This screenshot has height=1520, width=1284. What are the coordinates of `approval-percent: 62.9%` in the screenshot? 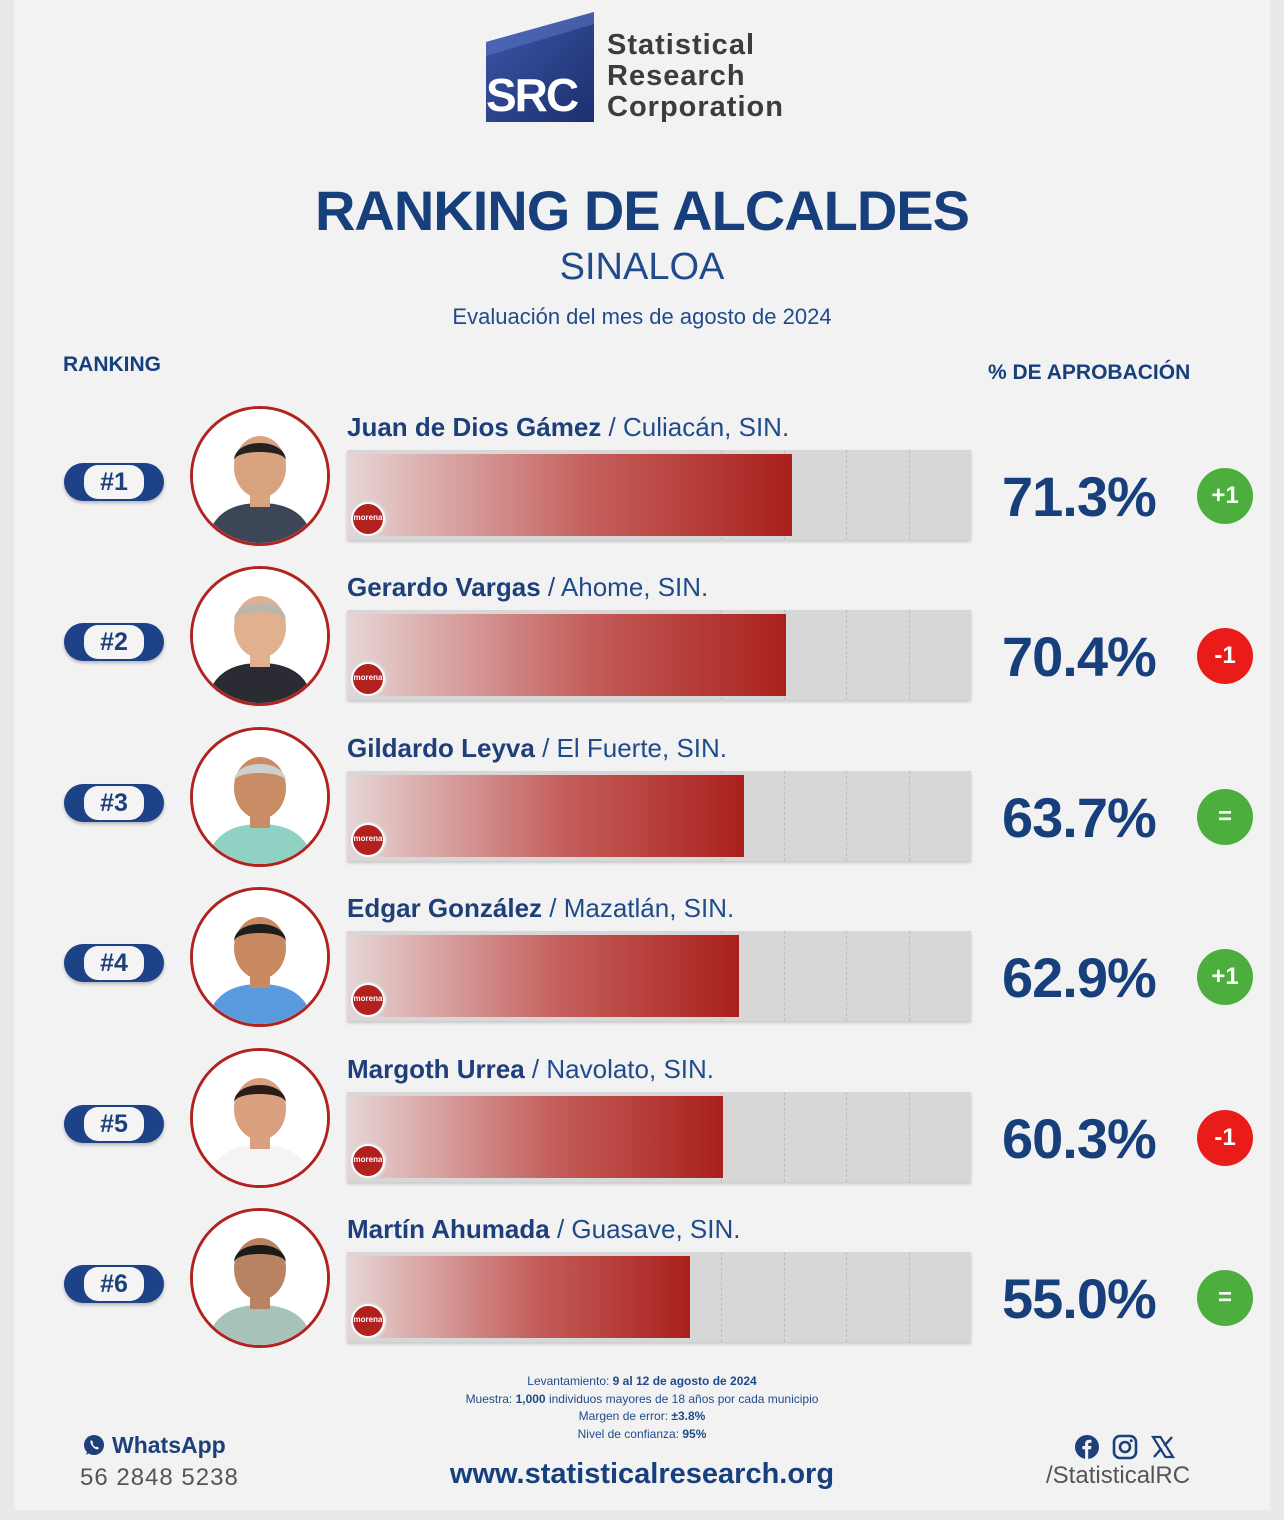 It's located at (1079, 977).